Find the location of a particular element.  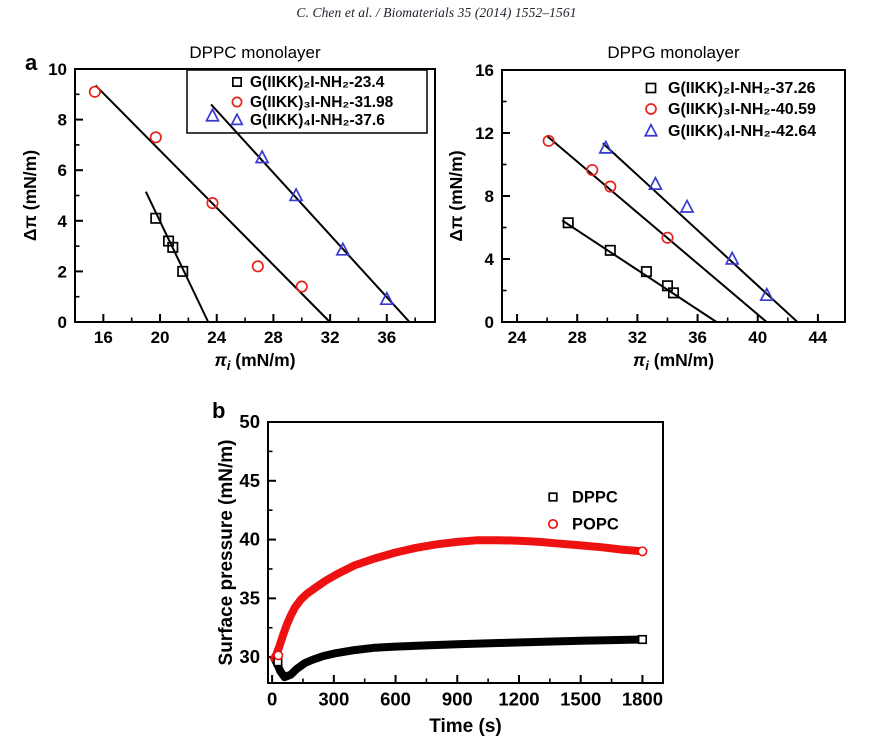

legend-label: G(IIKK)₂I-NH₂-23.4 is located at coordinates (317, 82).